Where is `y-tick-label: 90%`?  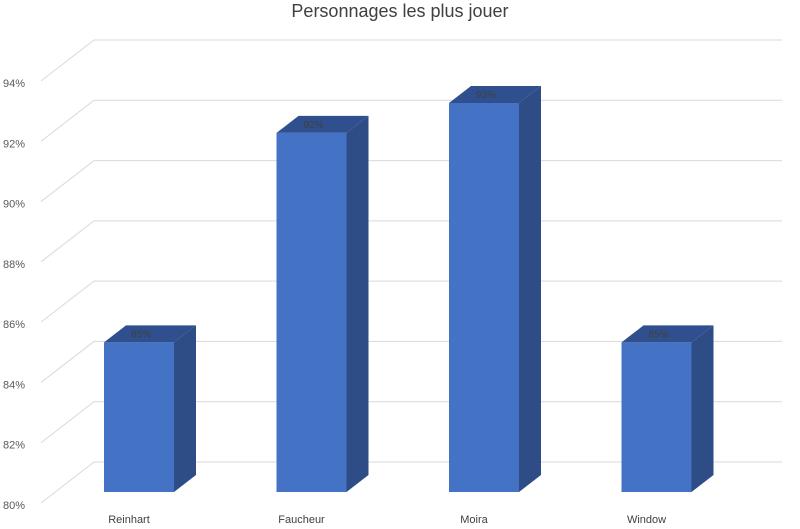 y-tick-label: 90% is located at coordinates (14, 205).